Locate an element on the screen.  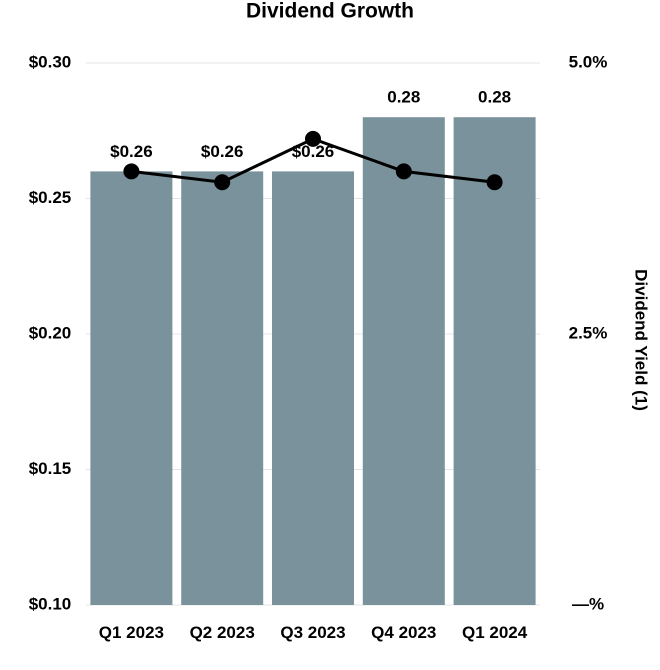
x-tick-label: Q3 2023 is located at coordinates (313, 632).